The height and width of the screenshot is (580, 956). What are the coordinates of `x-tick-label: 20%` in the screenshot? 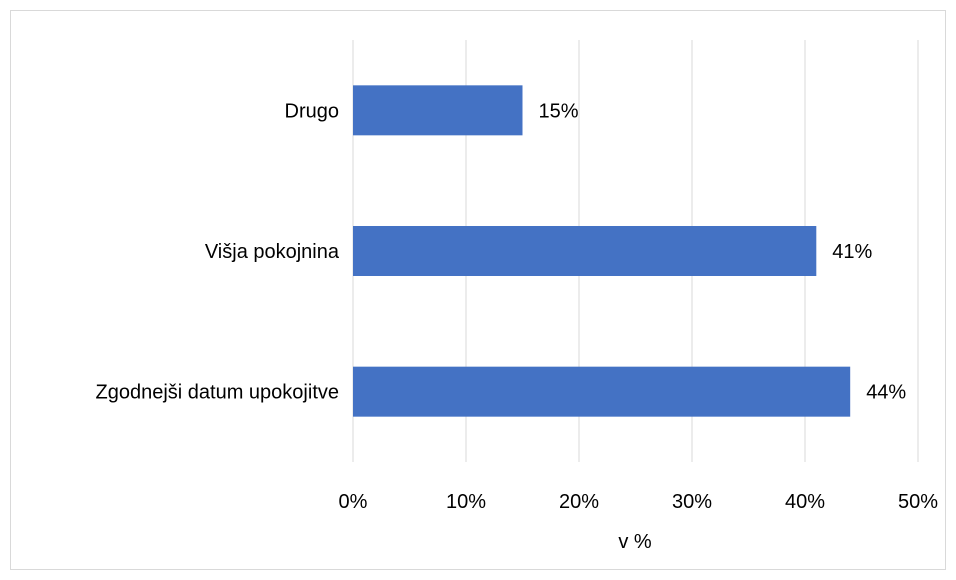 It's located at (579, 502).